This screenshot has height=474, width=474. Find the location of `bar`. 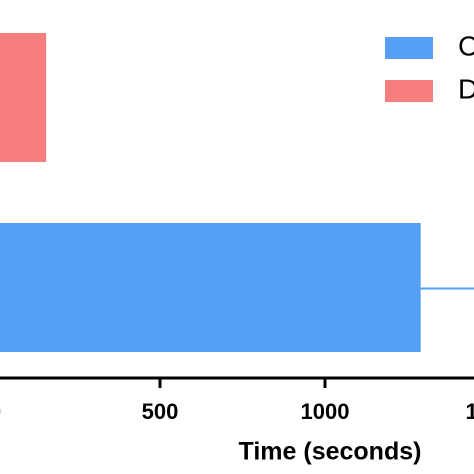

bar is located at coordinates (23, 97).